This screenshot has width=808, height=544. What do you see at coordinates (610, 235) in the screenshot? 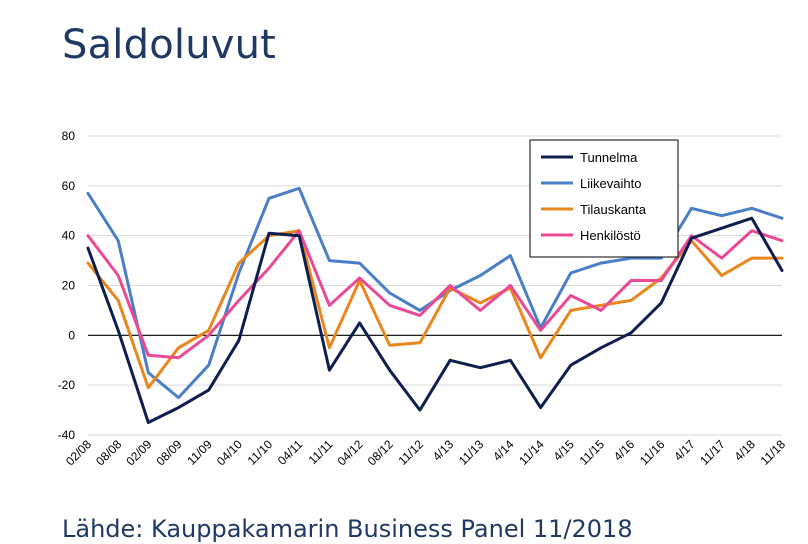
I see `legend-label: Henkilöstö` at bounding box center [610, 235].